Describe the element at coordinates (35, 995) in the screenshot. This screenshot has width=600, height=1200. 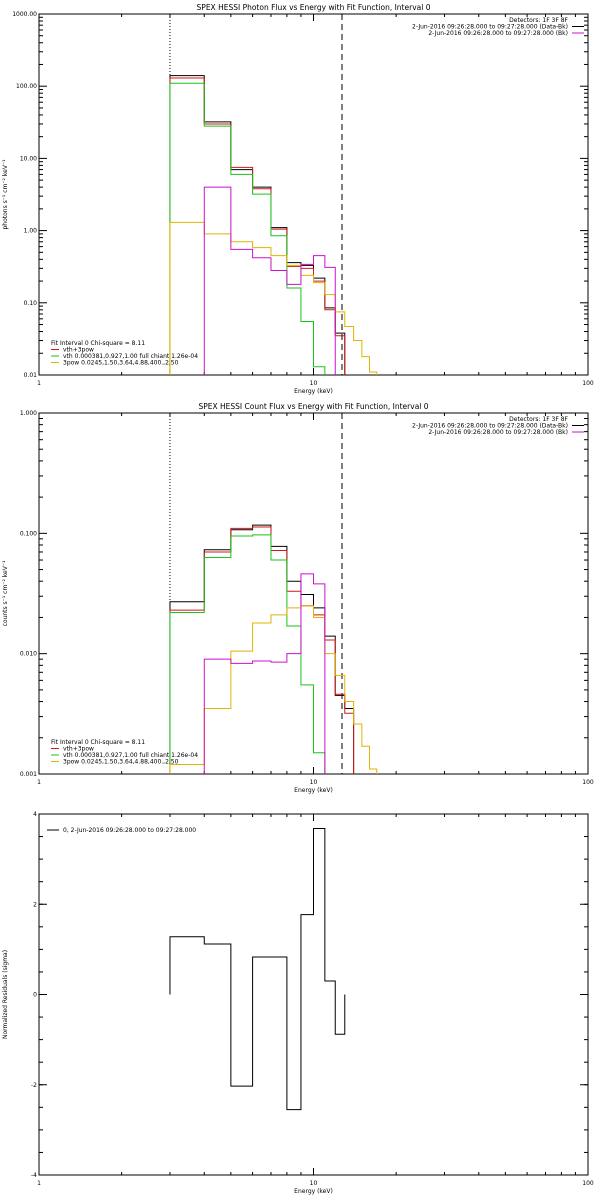
I see `y-tick-label: 0` at that location.